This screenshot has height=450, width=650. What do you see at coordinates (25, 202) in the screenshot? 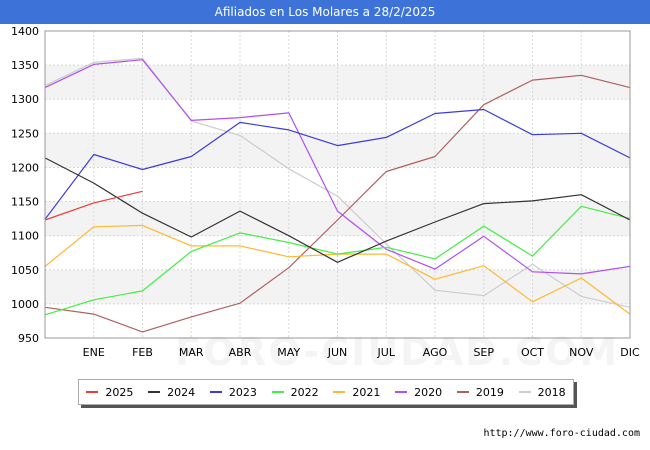
I see `y-tick-label: 1150` at bounding box center [25, 202].